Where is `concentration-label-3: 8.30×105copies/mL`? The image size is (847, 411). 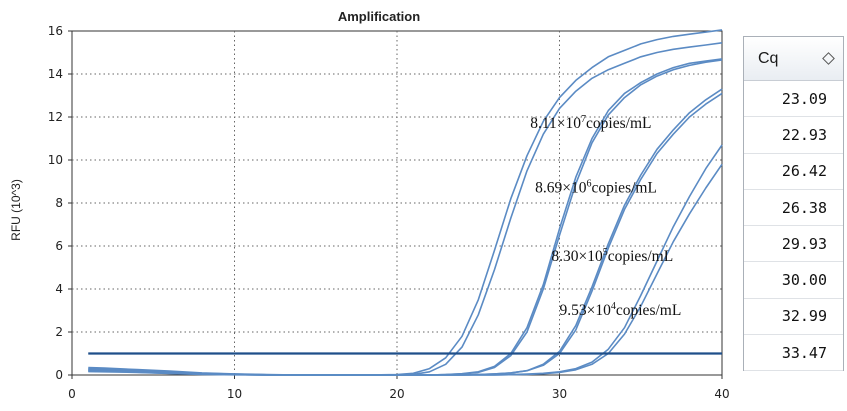
concentration-label-3: 8.30×105copies/mL is located at coordinates (612, 256).